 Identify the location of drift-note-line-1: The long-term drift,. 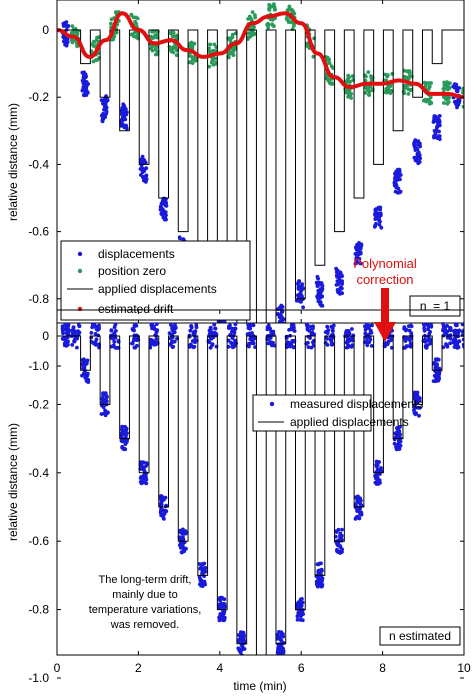
(145, 580).